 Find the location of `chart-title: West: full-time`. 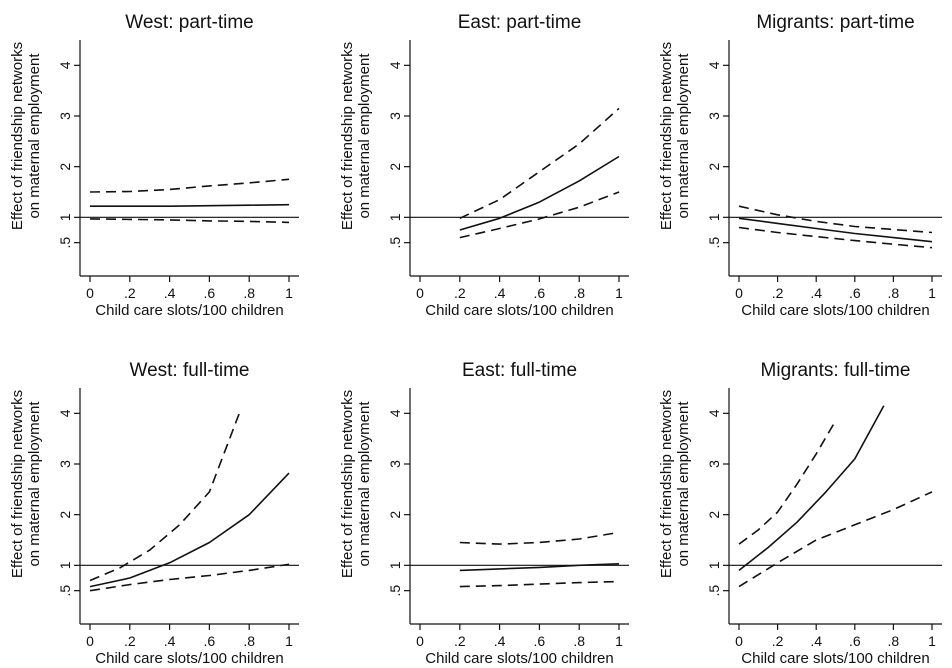

chart-title: West: full-time is located at coordinates (189, 370).